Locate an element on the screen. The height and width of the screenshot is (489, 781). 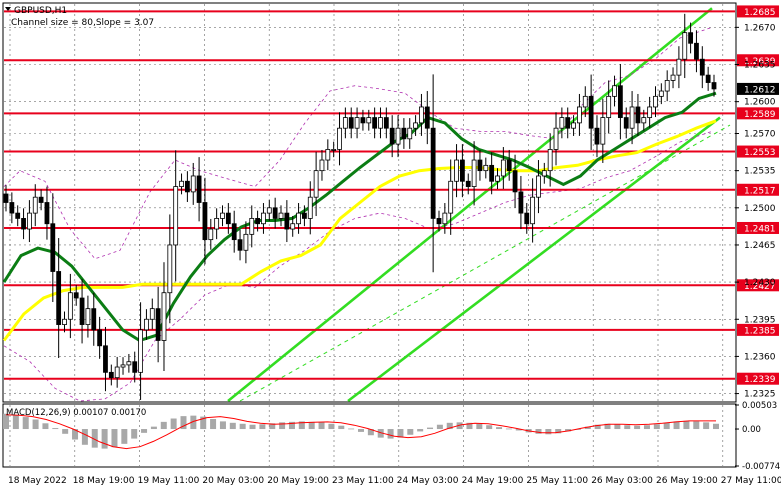
macd-tick-label: 0.00503 is located at coordinates (759, 406).